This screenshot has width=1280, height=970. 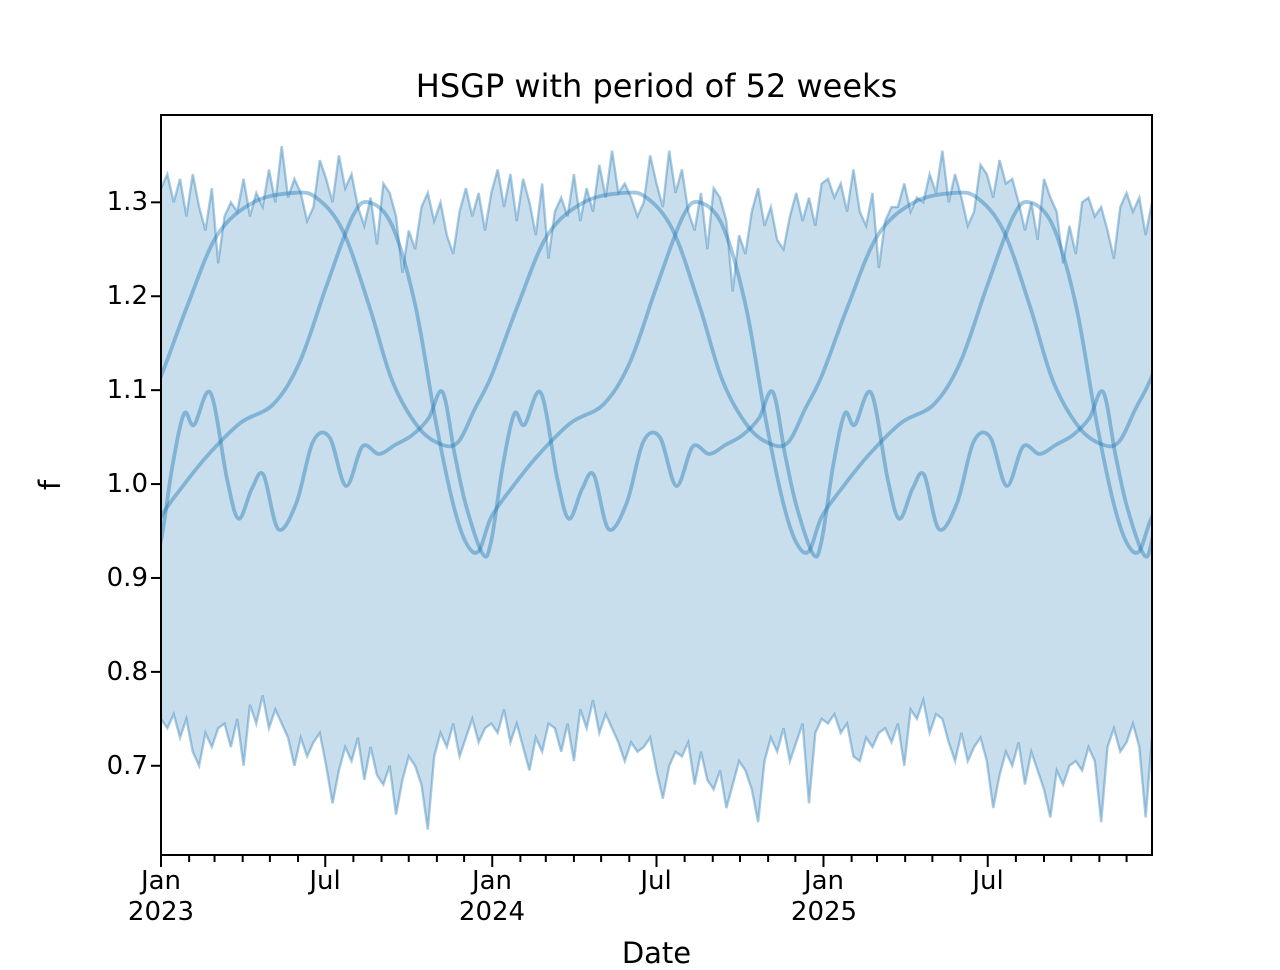 I want to click on x-tick-label: Jan 2024, so click(x=492, y=896).